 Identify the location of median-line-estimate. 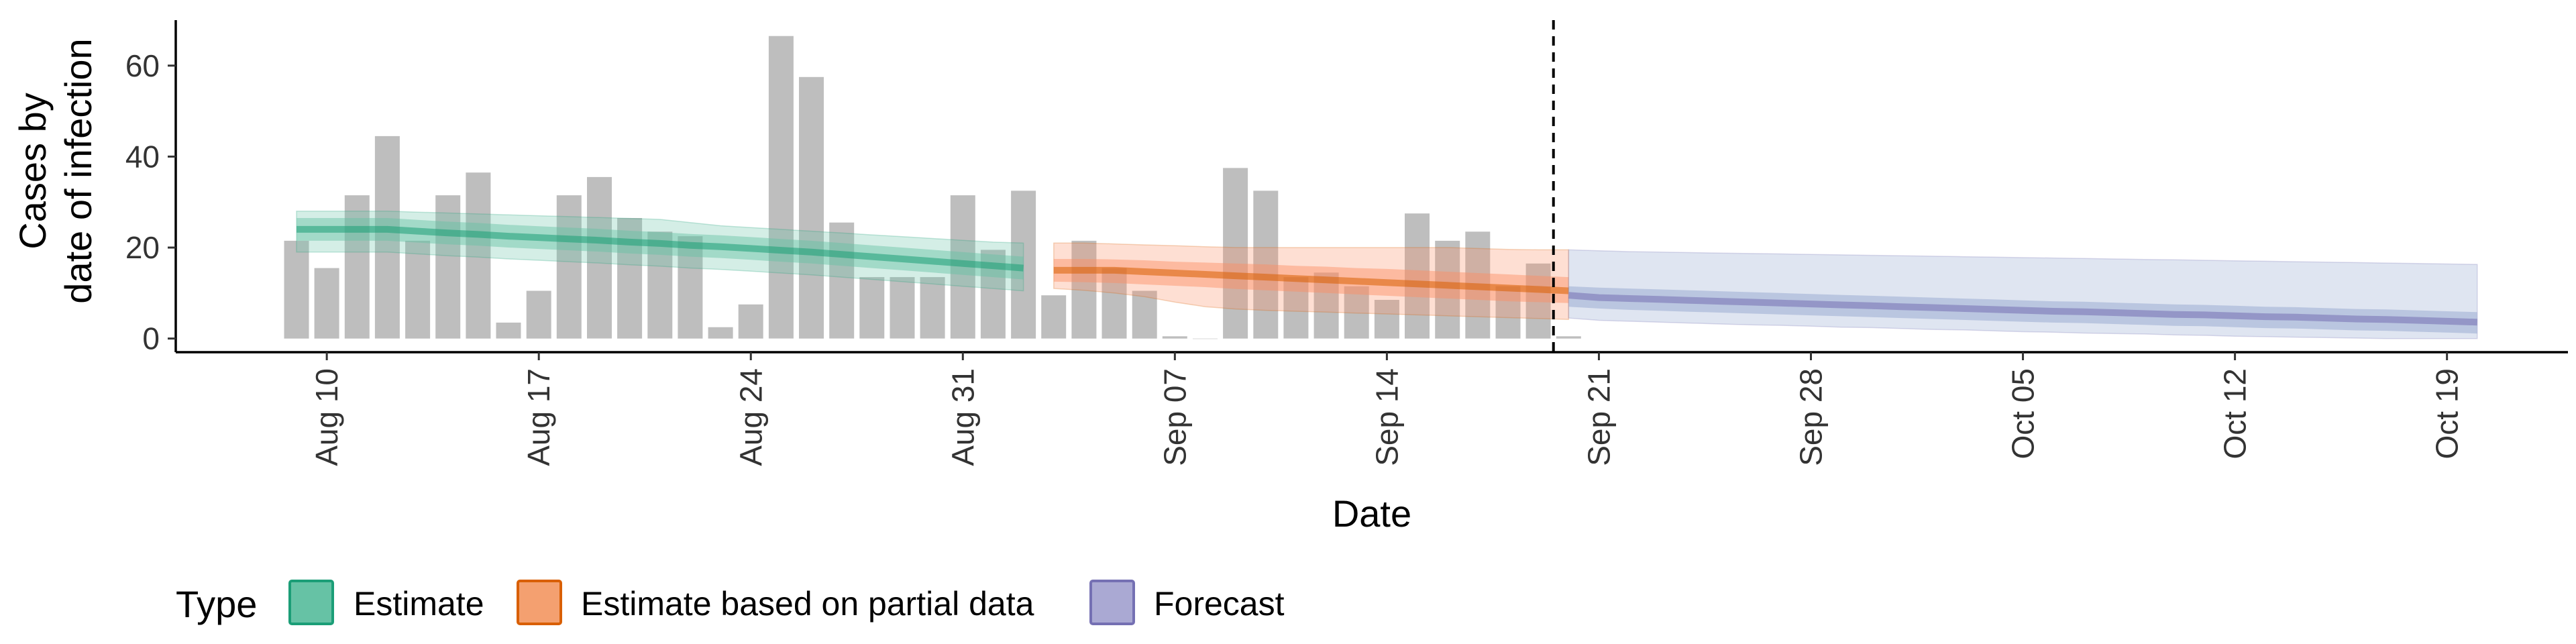
(660, 248).